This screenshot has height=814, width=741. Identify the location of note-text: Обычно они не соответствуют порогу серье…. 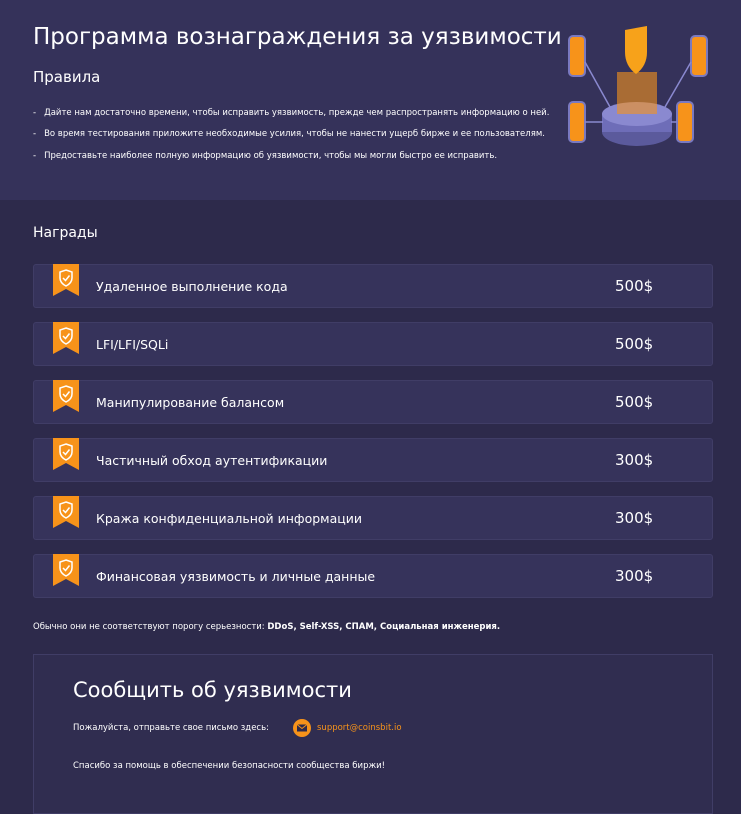
(149, 627).